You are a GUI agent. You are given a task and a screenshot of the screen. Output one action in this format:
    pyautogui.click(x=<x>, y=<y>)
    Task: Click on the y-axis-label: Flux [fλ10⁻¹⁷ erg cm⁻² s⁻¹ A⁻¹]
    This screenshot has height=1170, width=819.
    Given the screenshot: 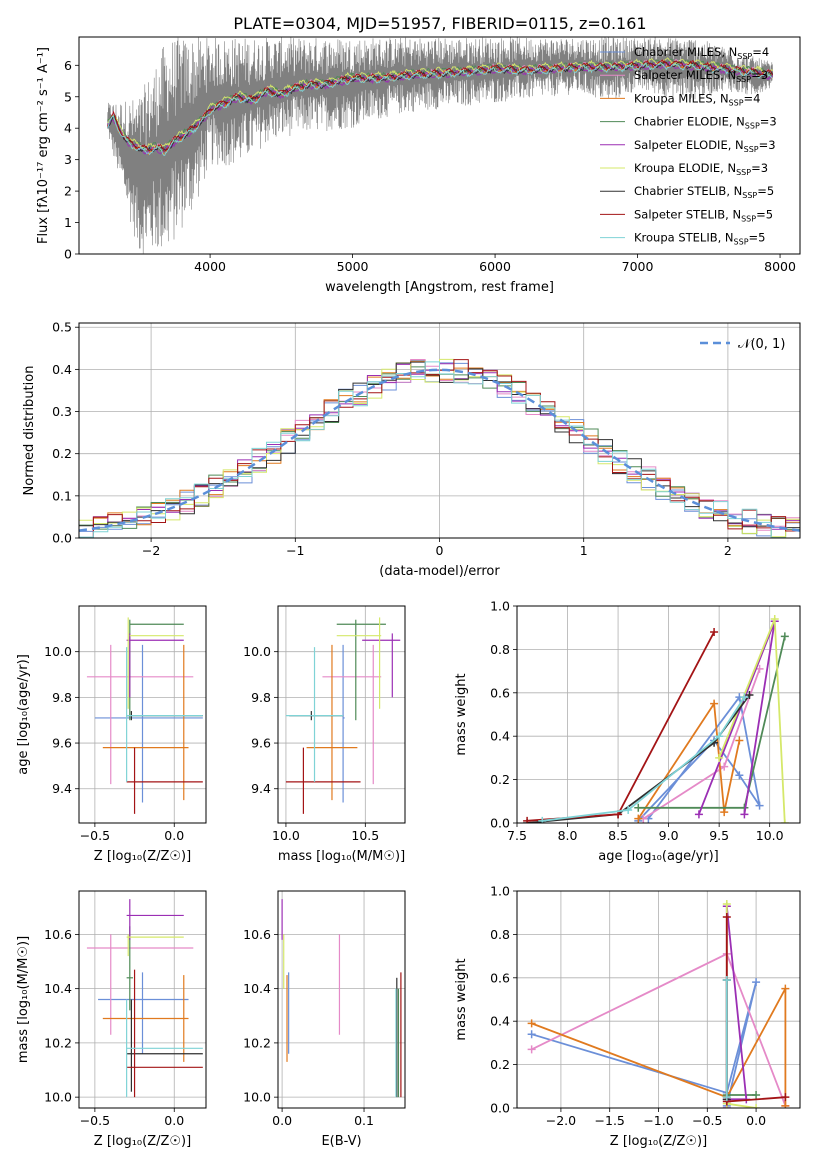 What is the action you would take?
    pyautogui.click(x=43, y=145)
    